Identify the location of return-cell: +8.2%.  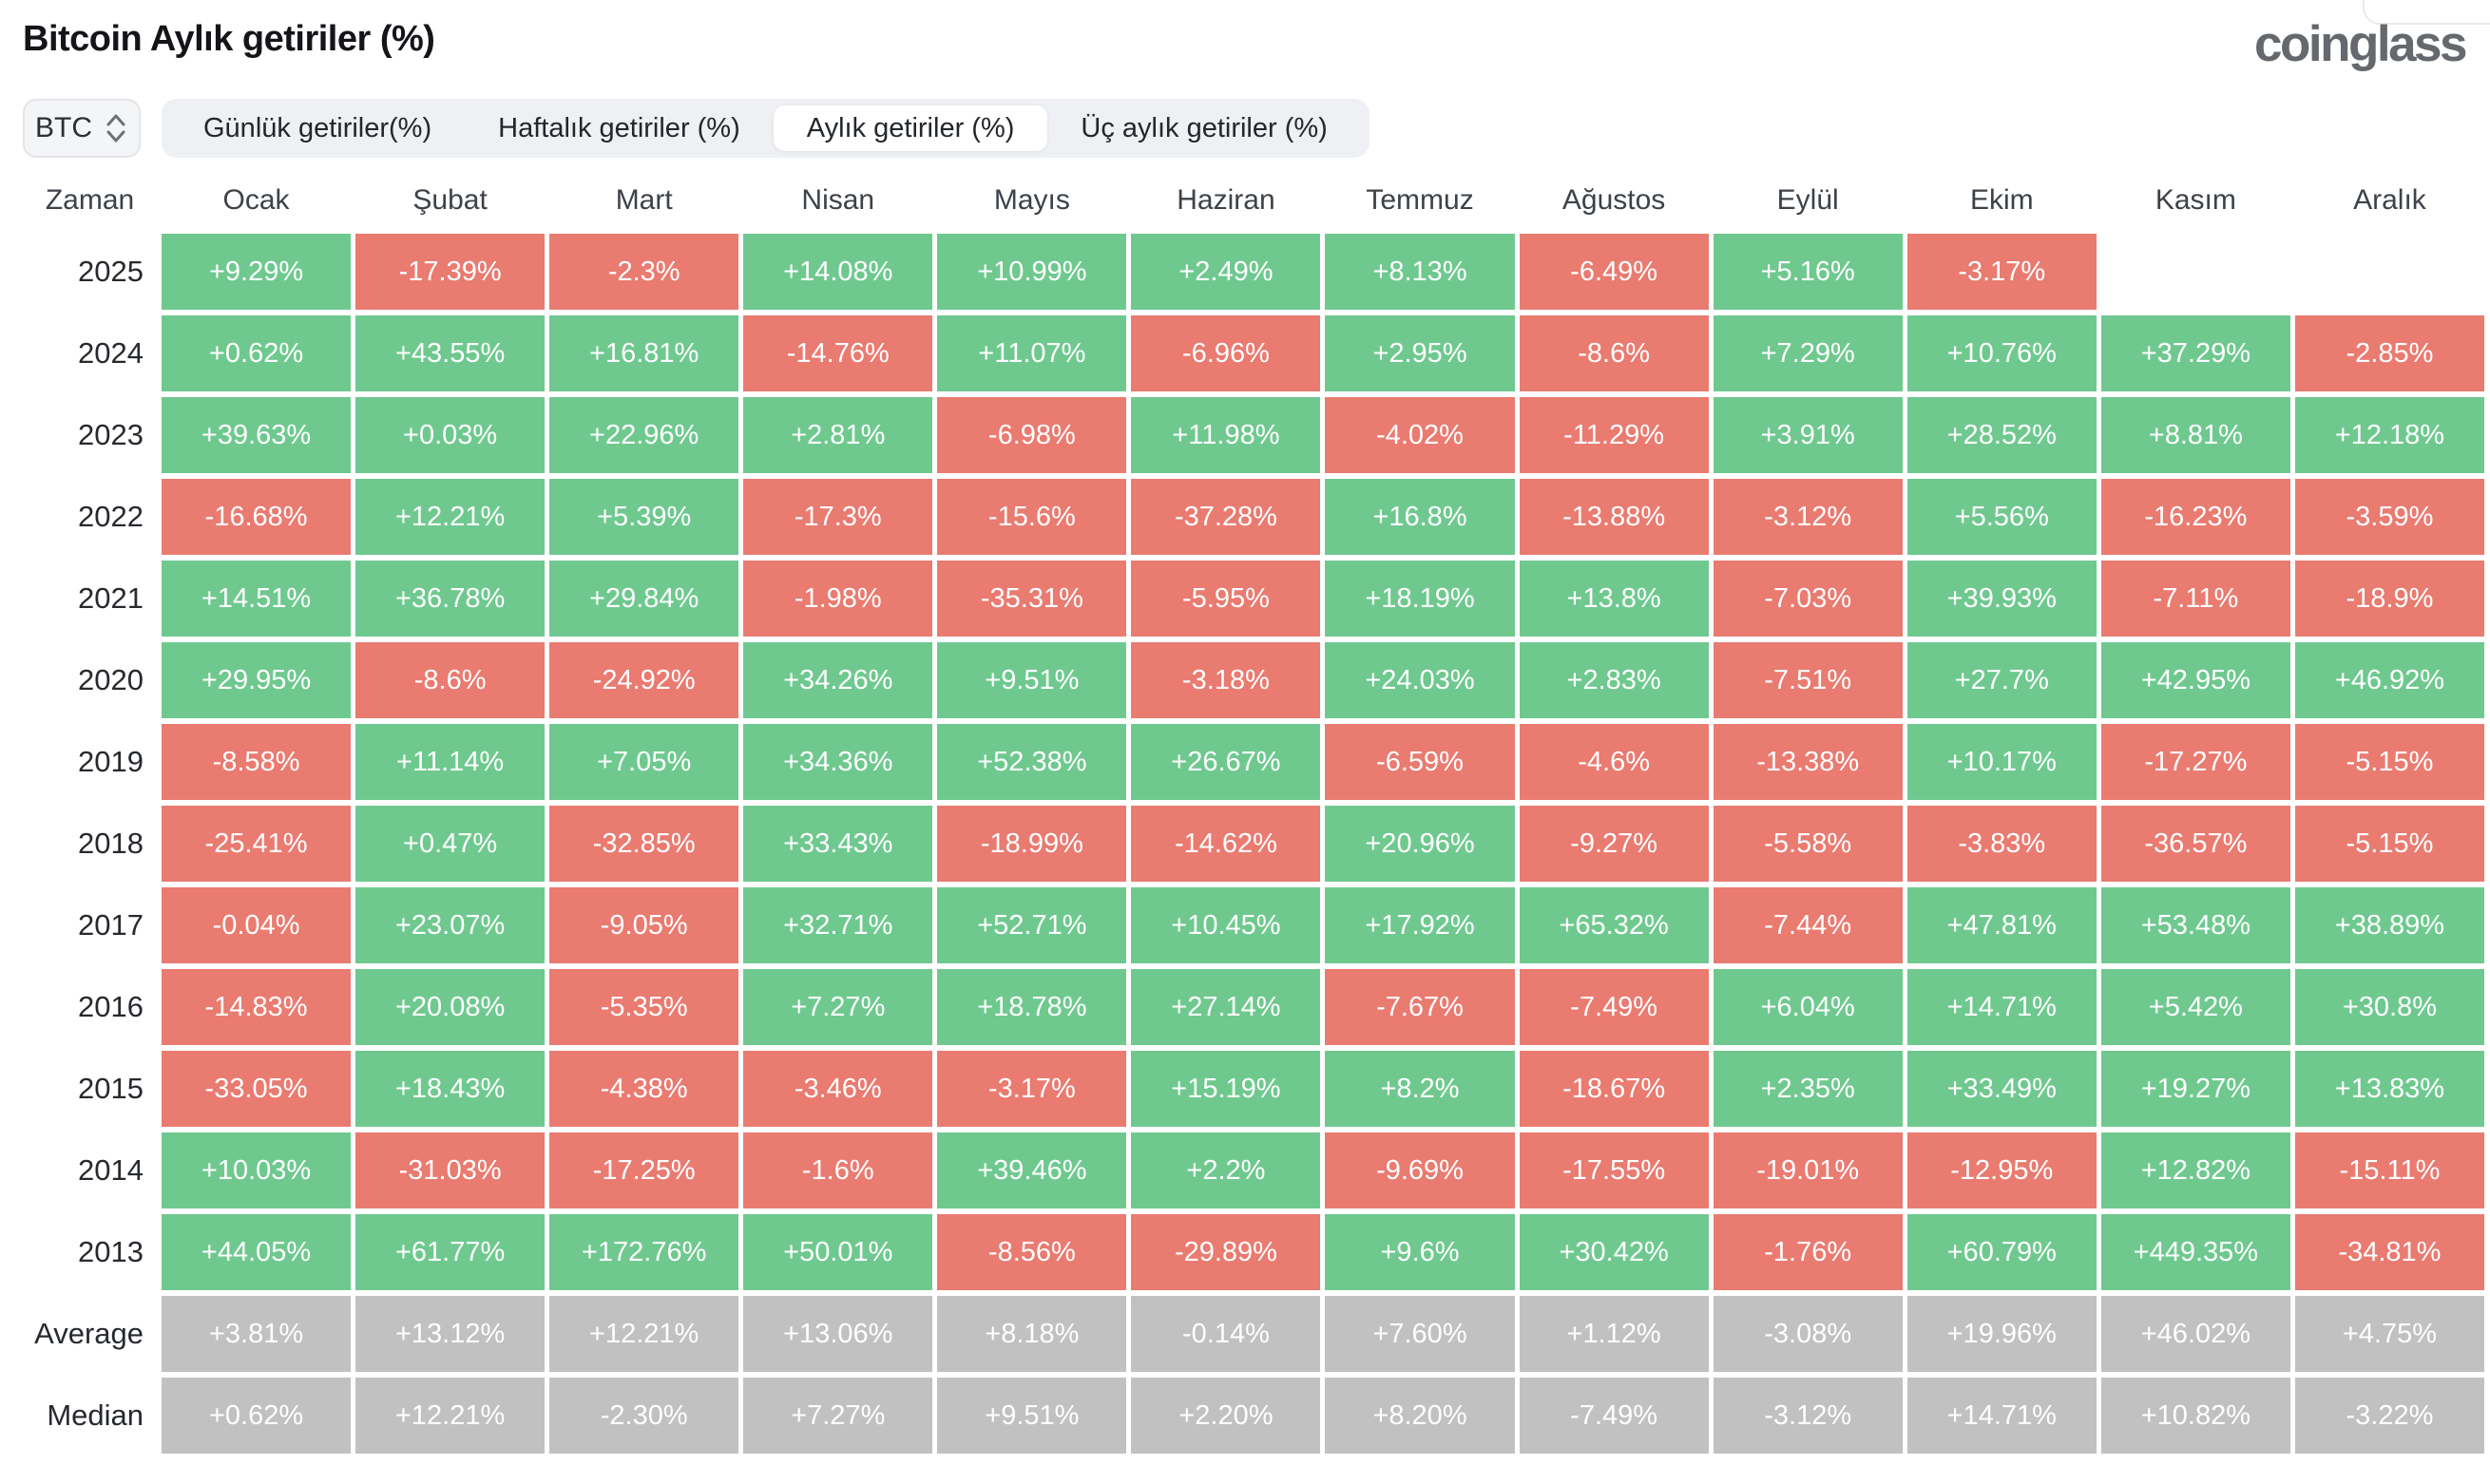
(1420, 1089).